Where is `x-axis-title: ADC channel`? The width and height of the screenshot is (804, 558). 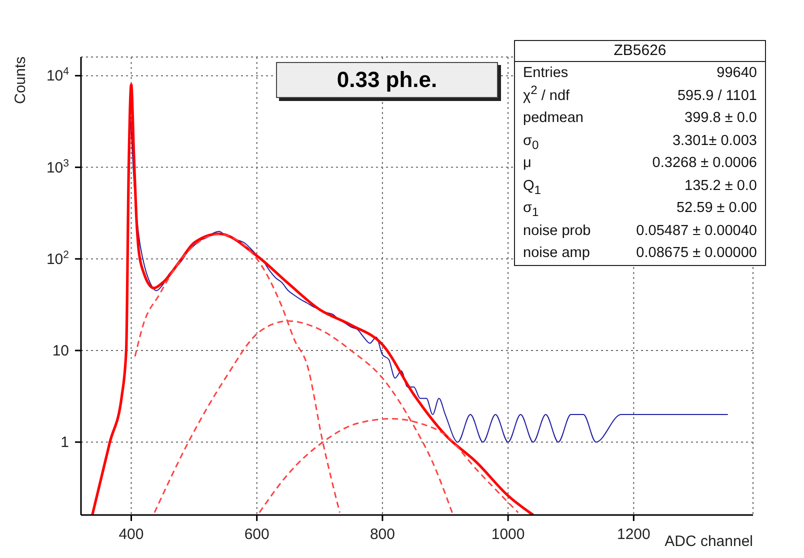 x-axis-title: ADC channel is located at coordinates (708, 541).